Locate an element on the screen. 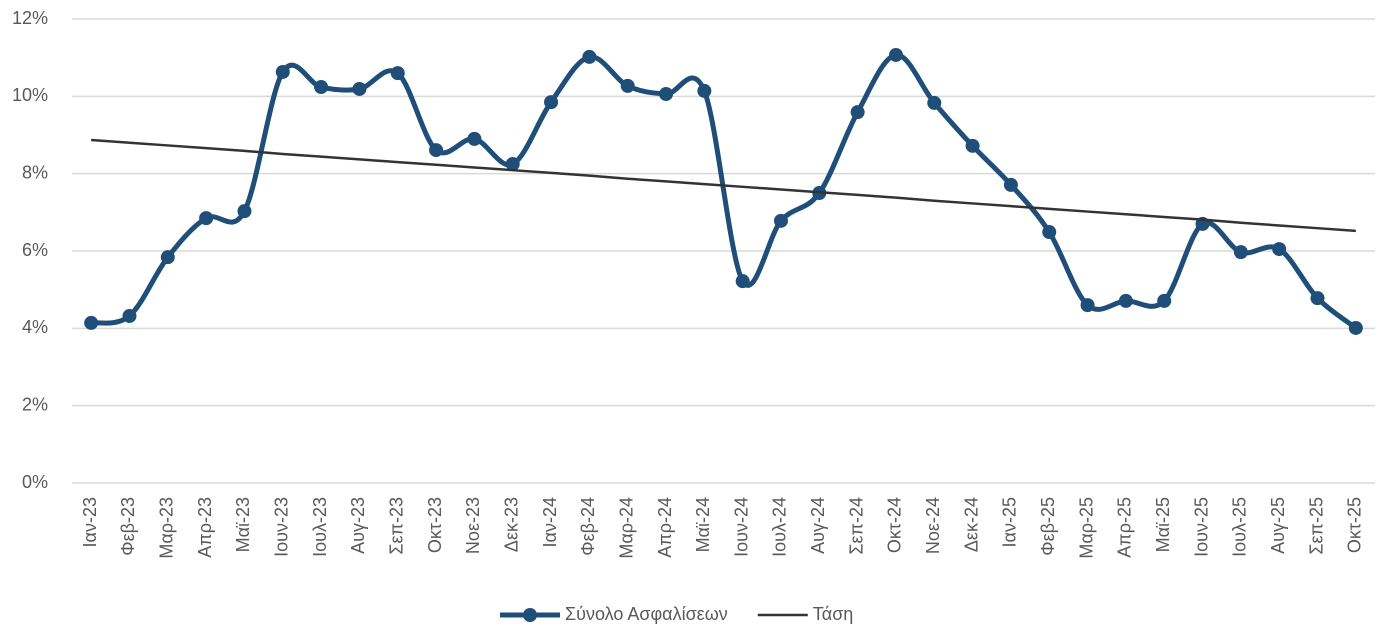  x-tick-label: Οκτ-24 is located at coordinates (895, 525).